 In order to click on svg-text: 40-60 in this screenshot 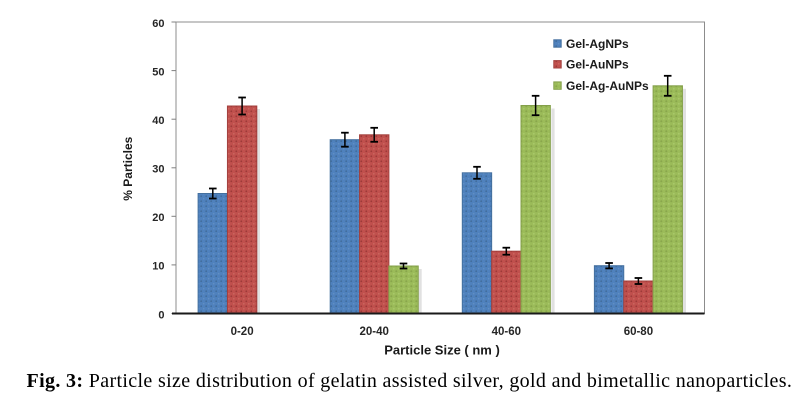, I will do `click(506, 332)`.